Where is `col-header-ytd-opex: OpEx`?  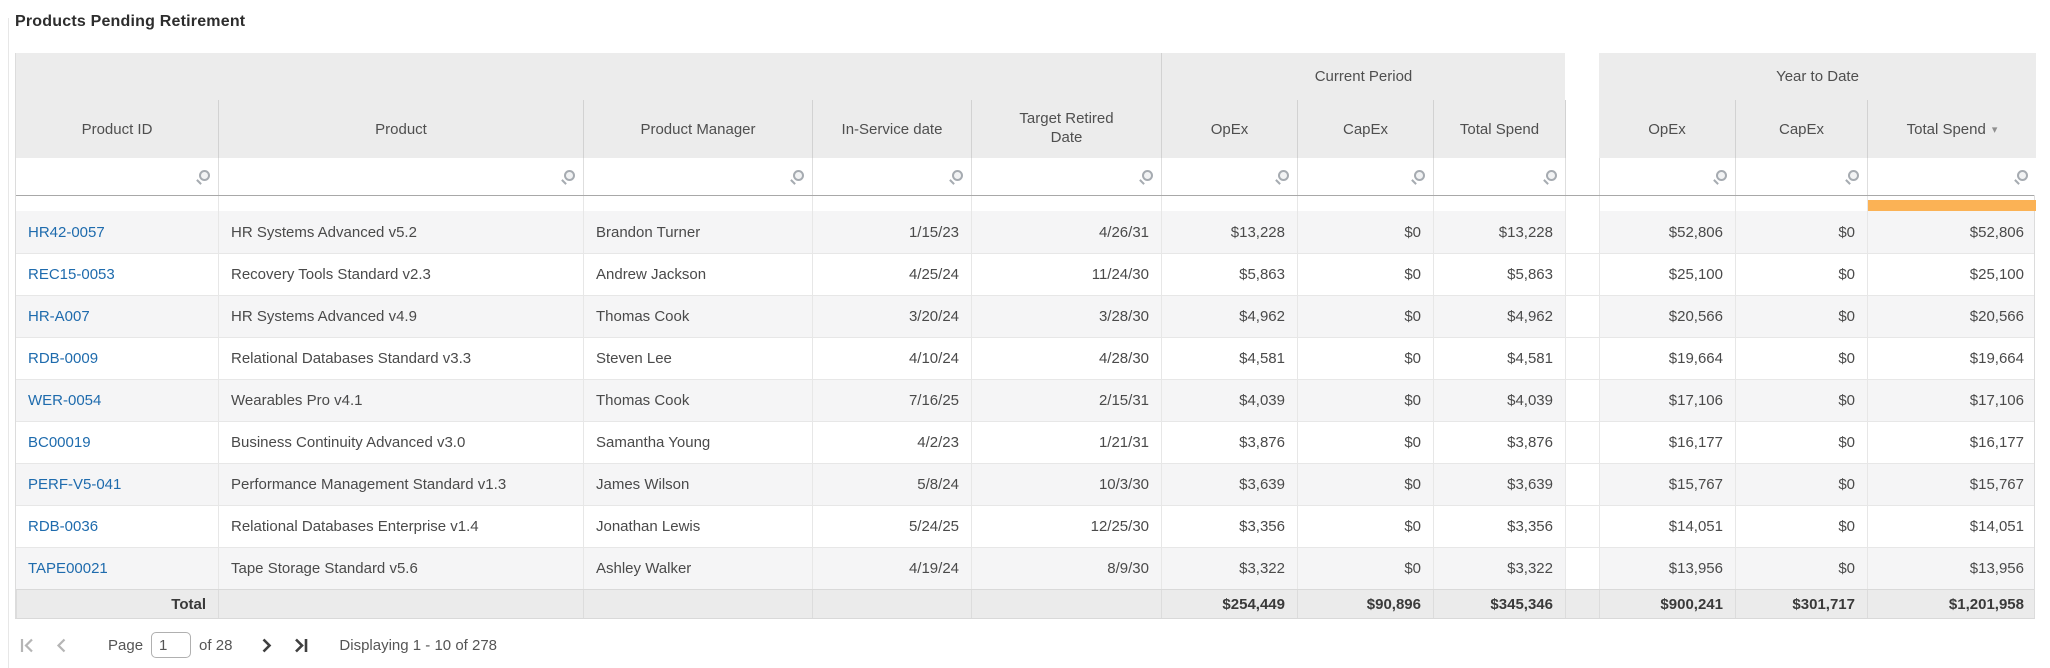 col-header-ytd-opex: OpEx is located at coordinates (1667, 129).